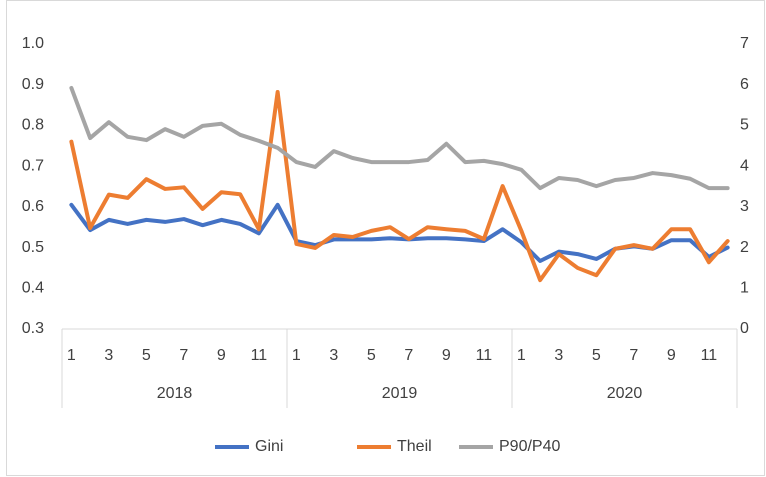 This screenshot has height=477, width=766. What do you see at coordinates (744, 328) in the screenshot?
I see `y2-tick-label: 0` at bounding box center [744, 328].